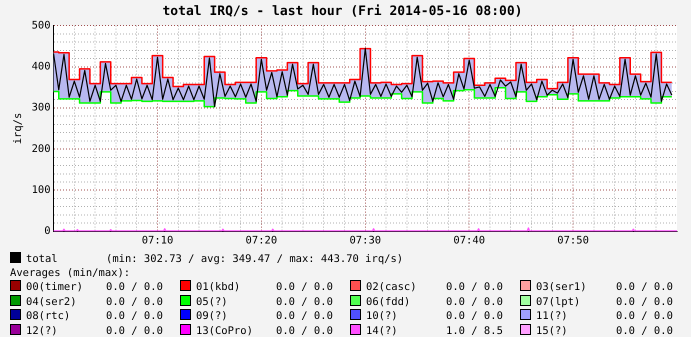 The height and width of the screenshot is (337, 691). Describe the element at coordinates (18, 128) in the screenshot. I see `y-axis-title: irq/s` at that location.